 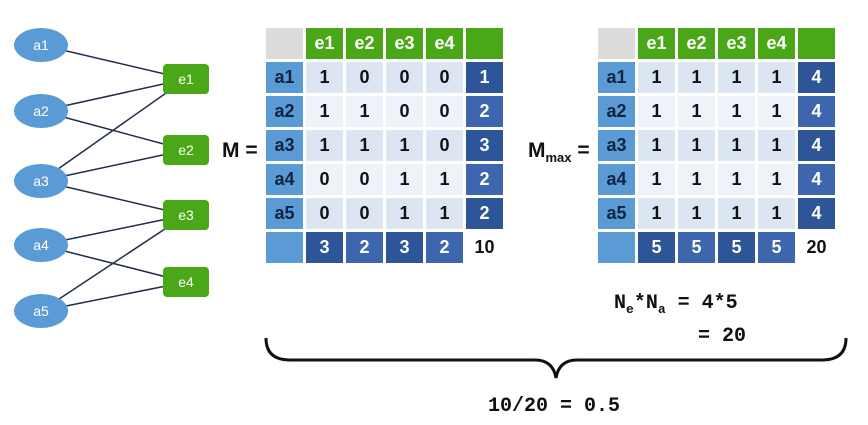 What do you see at coordinates (484, 247) in the screenshot?
I see `total-sum: 10` at bounding box center [484, 247].